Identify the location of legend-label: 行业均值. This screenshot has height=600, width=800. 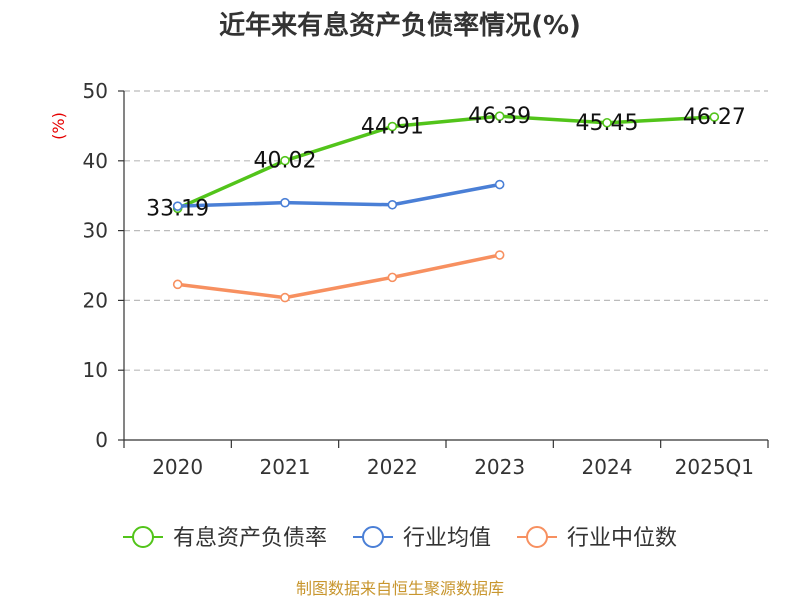
(447, 538).